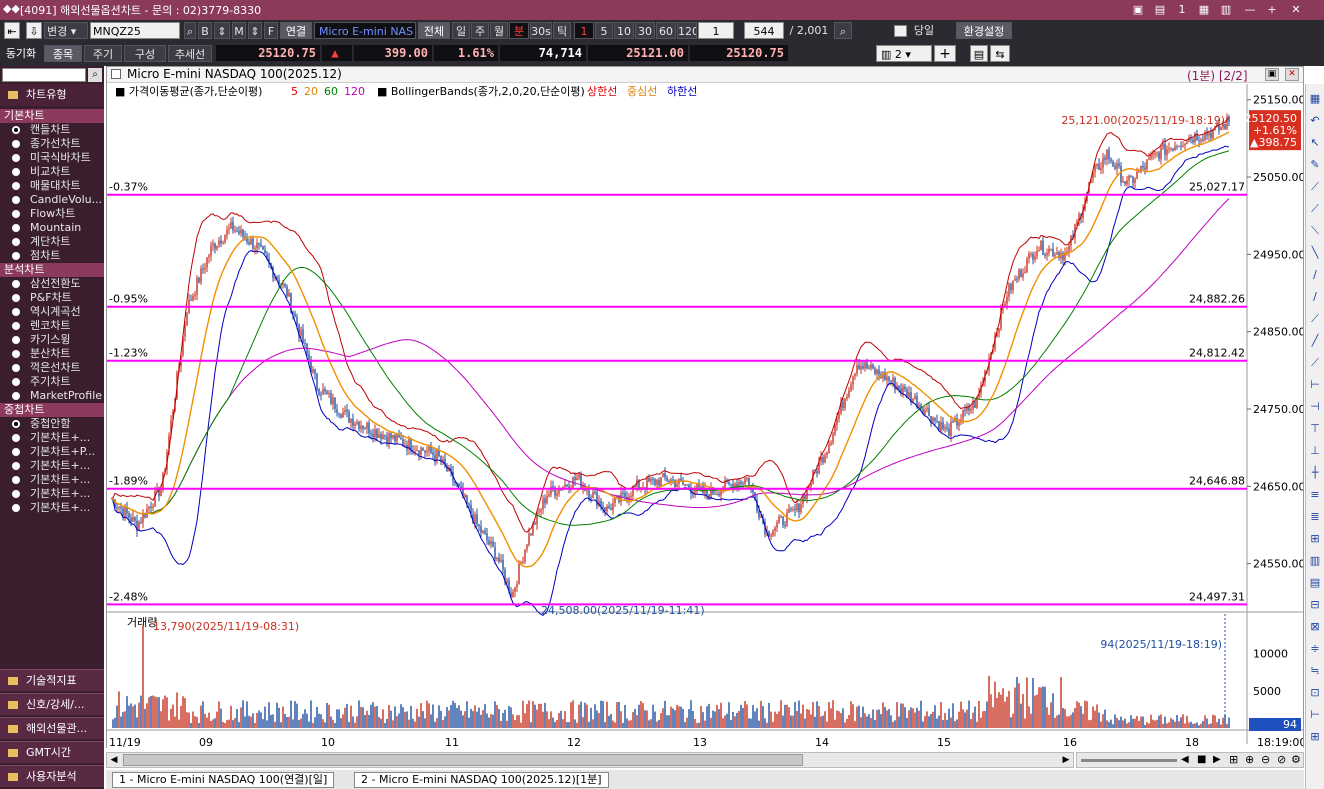  I want to click on chart-restore-icon: ▣, so click(1272, 74).